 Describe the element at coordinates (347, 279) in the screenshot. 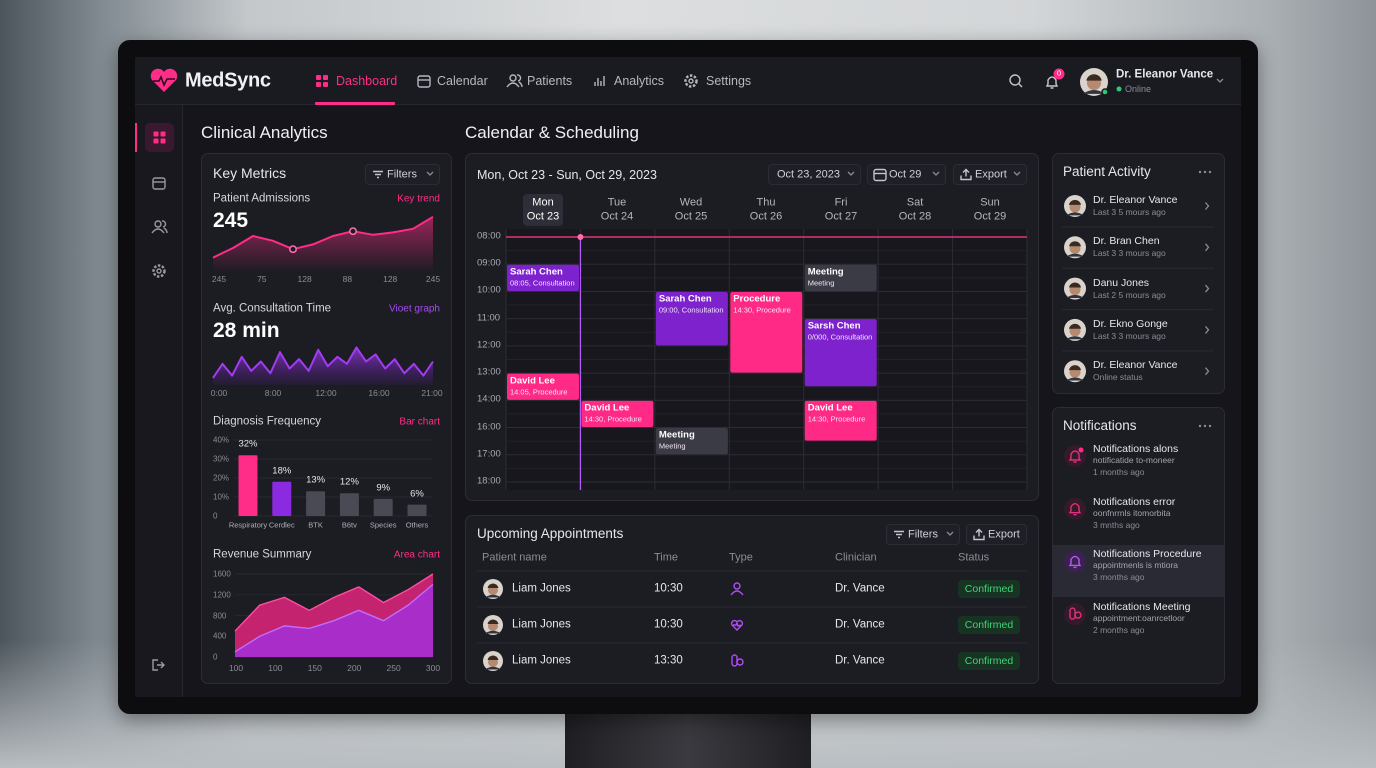

I see `x-label: 88` at that location.